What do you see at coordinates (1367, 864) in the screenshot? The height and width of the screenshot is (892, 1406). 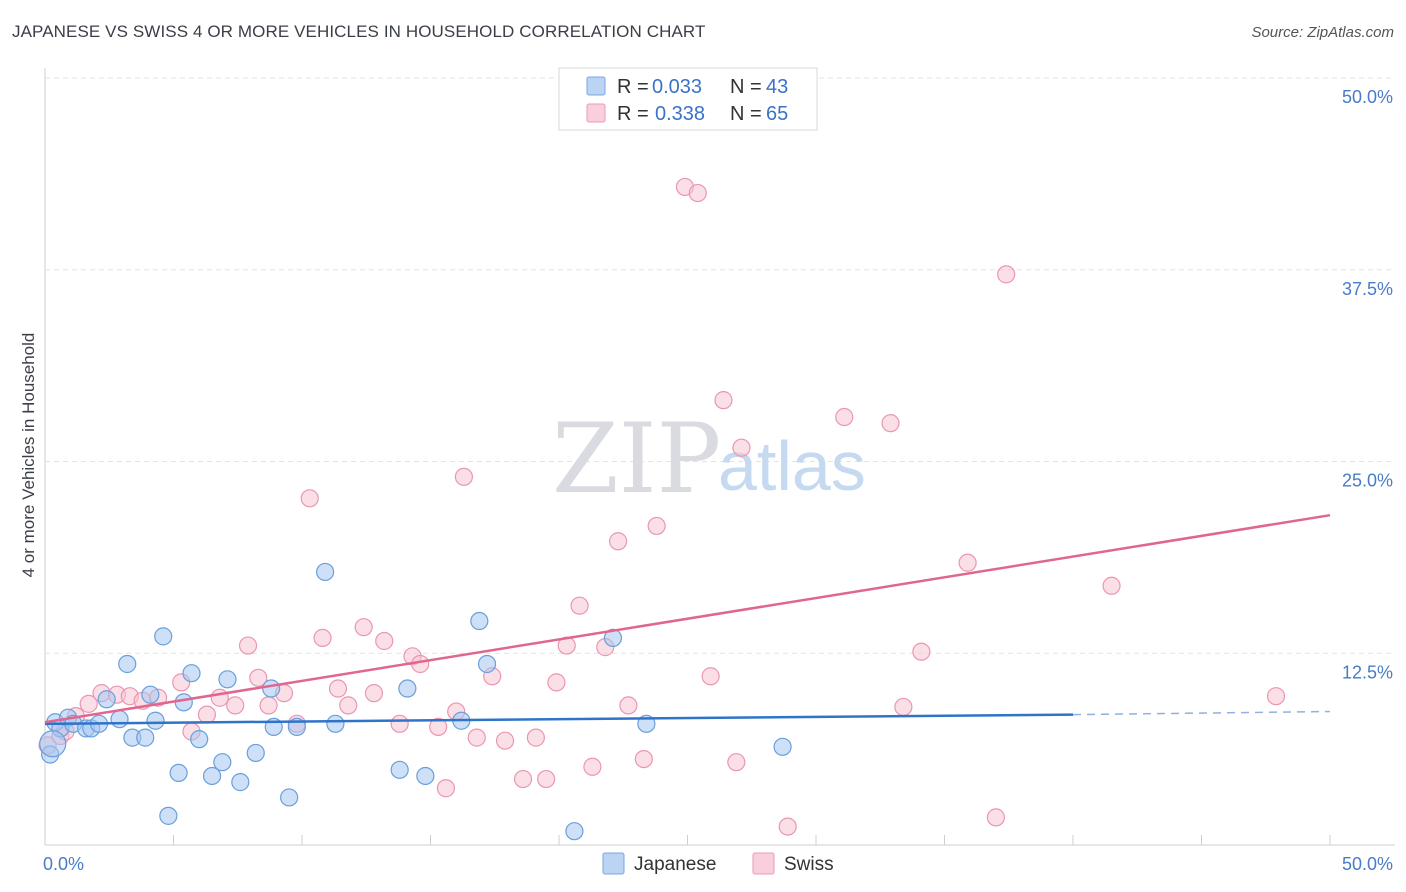 I see `x-tick-label-1: 50.0%` at bounding box center [1367, 864].